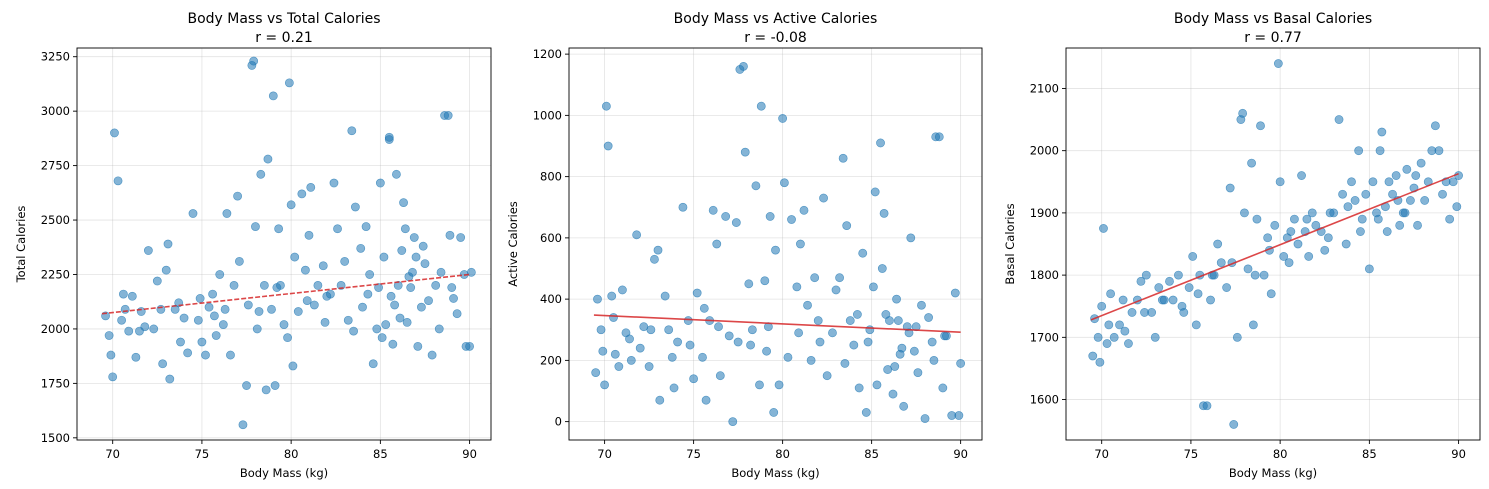 Image resolution: width=1489 pixels, height=489 pixels. I want to click on y-tick-label: 1500, so click(55, 438).